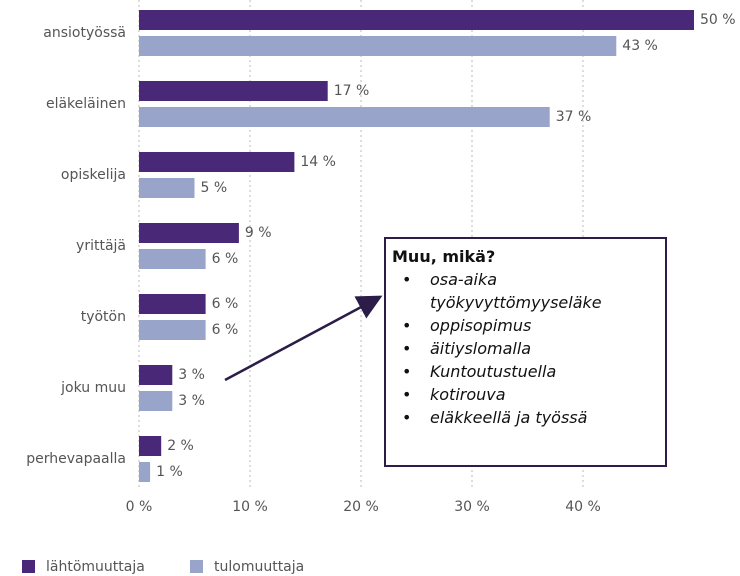 This screenshot has width=740, height=576. What do you see at coordinates (250, 507) in the screenshot?
I see `x-tick-label: 10 %` at bounding box center [250, 507].